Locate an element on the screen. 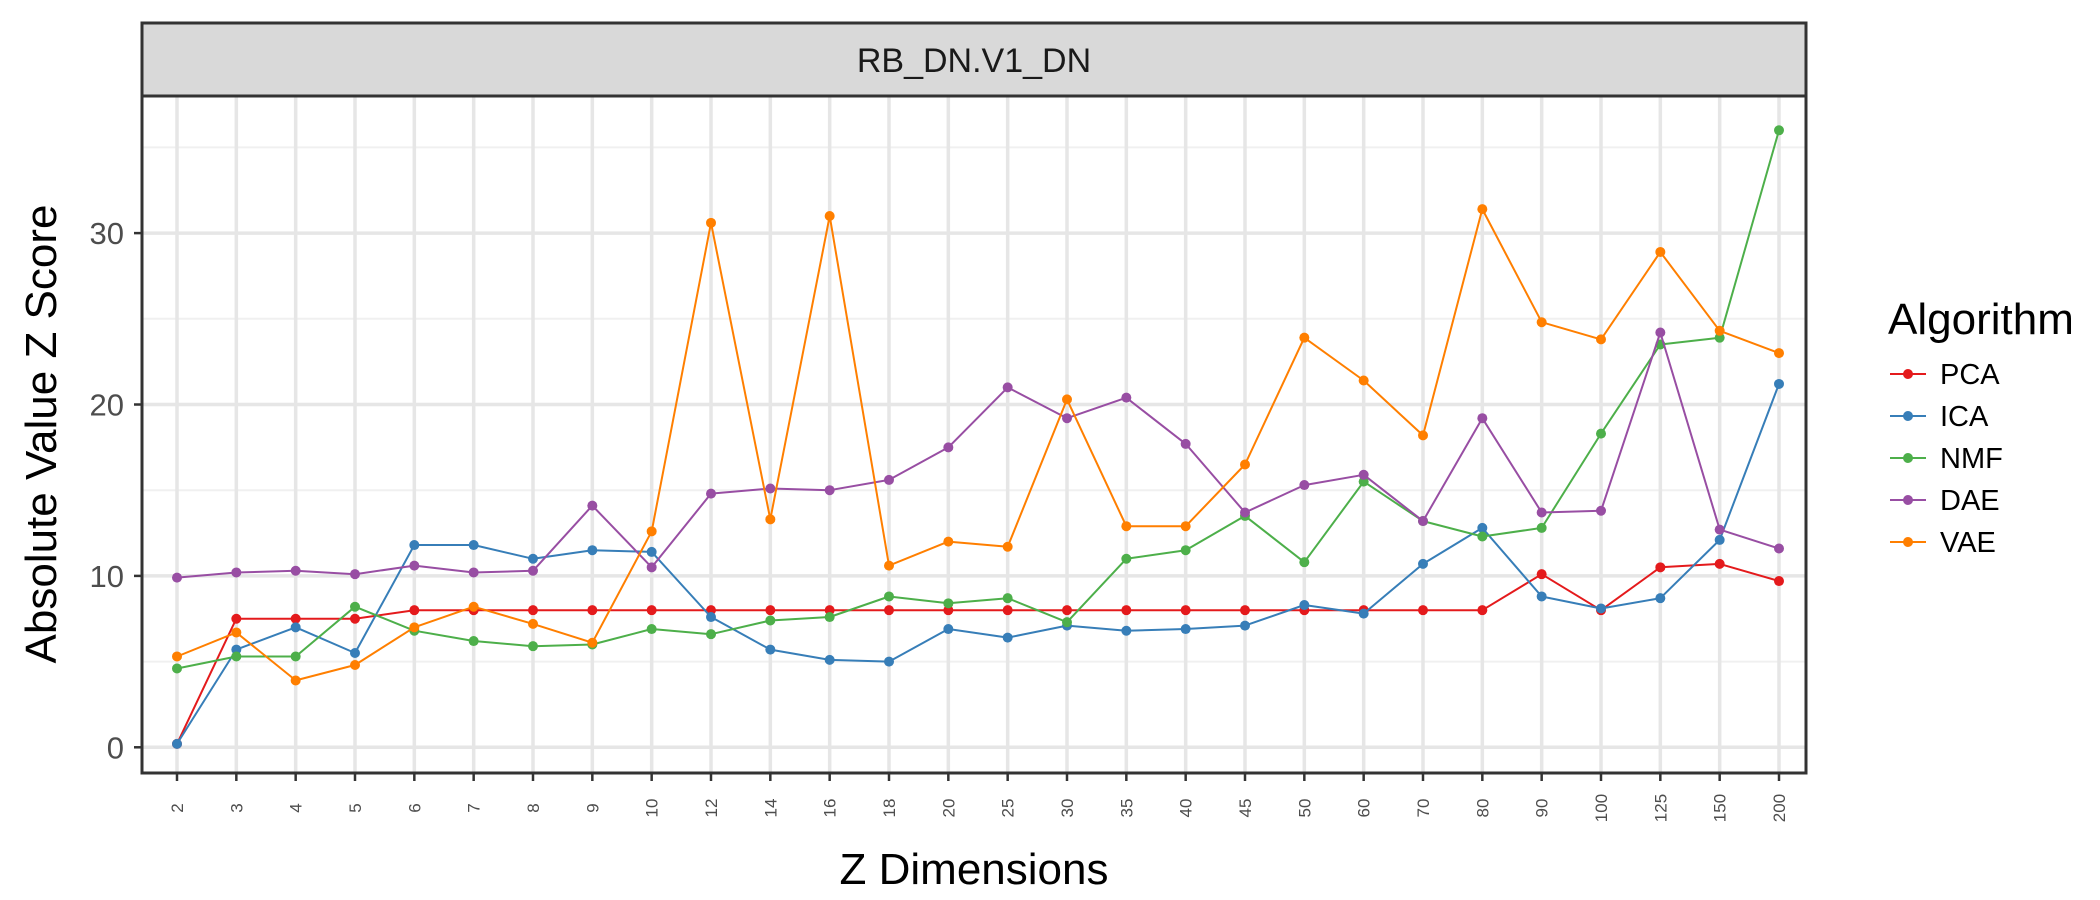  x-tick-label: 14 is located at coordinates (770, 808).